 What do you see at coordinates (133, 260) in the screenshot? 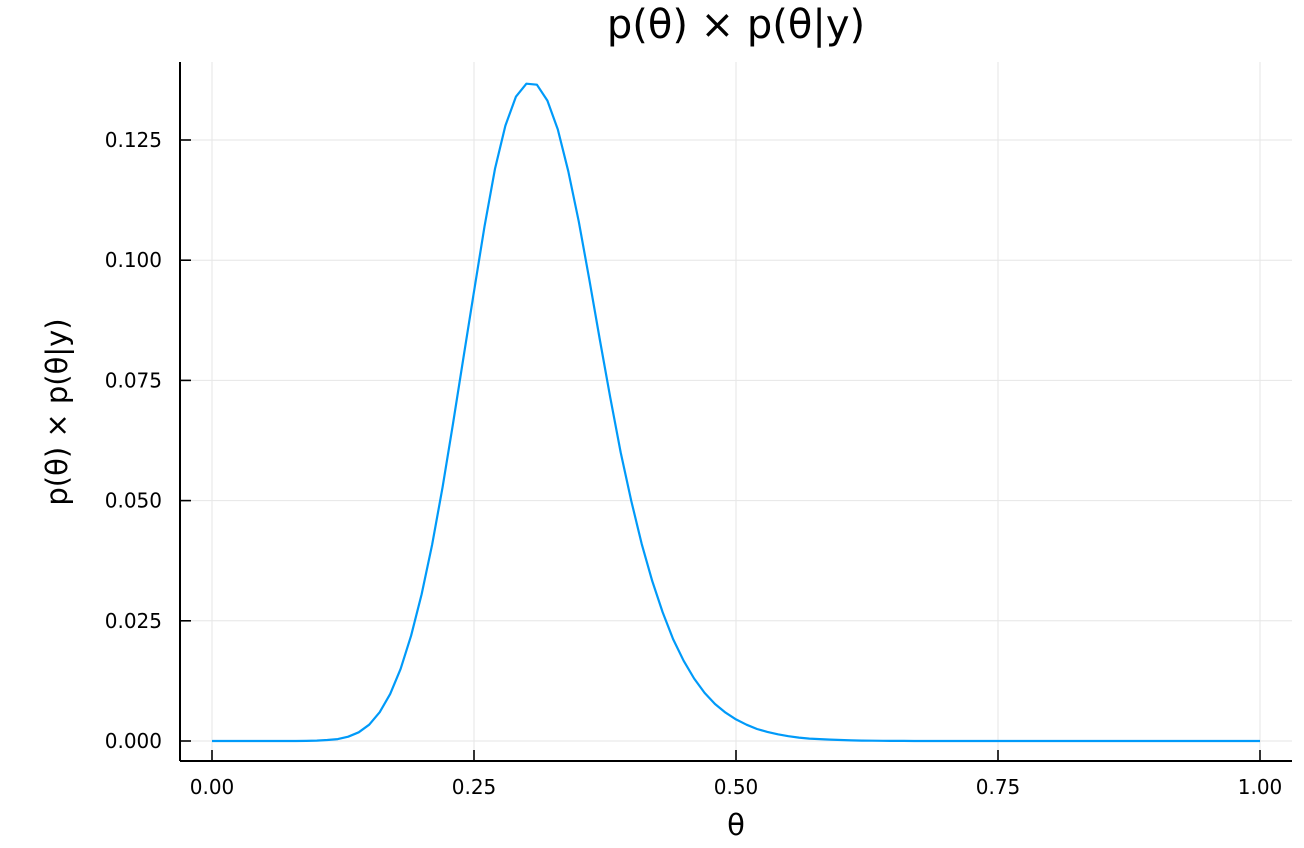
I see `y-tick-label: 0.100` at bounding box center [133, 260].